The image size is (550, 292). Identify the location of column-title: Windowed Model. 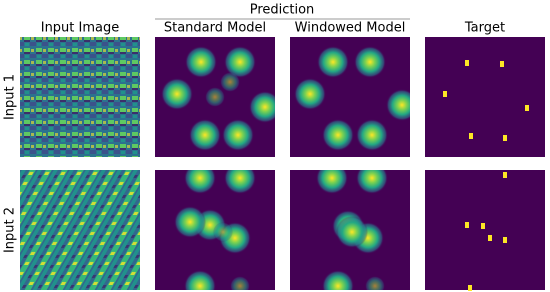
(350, 28).